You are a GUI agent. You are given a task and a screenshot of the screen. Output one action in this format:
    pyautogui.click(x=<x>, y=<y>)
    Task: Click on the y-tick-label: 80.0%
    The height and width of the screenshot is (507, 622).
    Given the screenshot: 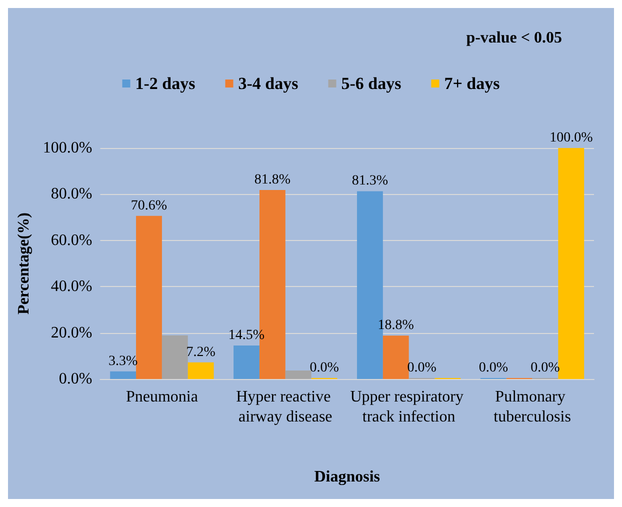 What is the action you would take?
    pyautogui.click(x=71, y=194)
    